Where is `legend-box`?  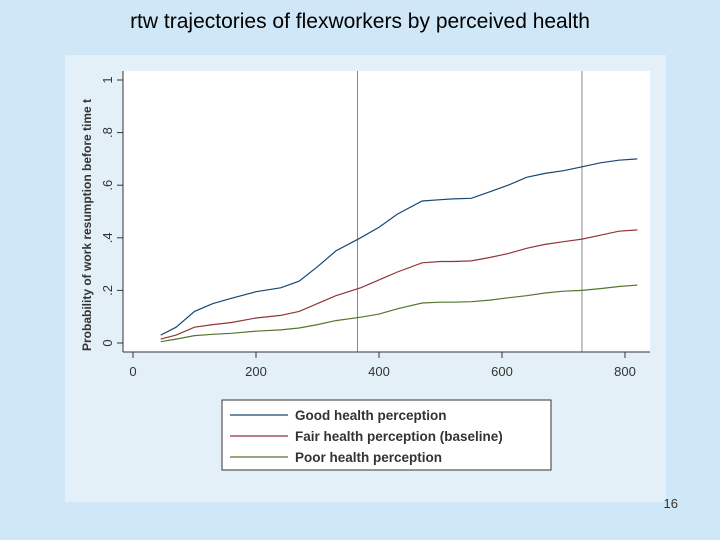 legend-box is located at coordinates (386, 435).